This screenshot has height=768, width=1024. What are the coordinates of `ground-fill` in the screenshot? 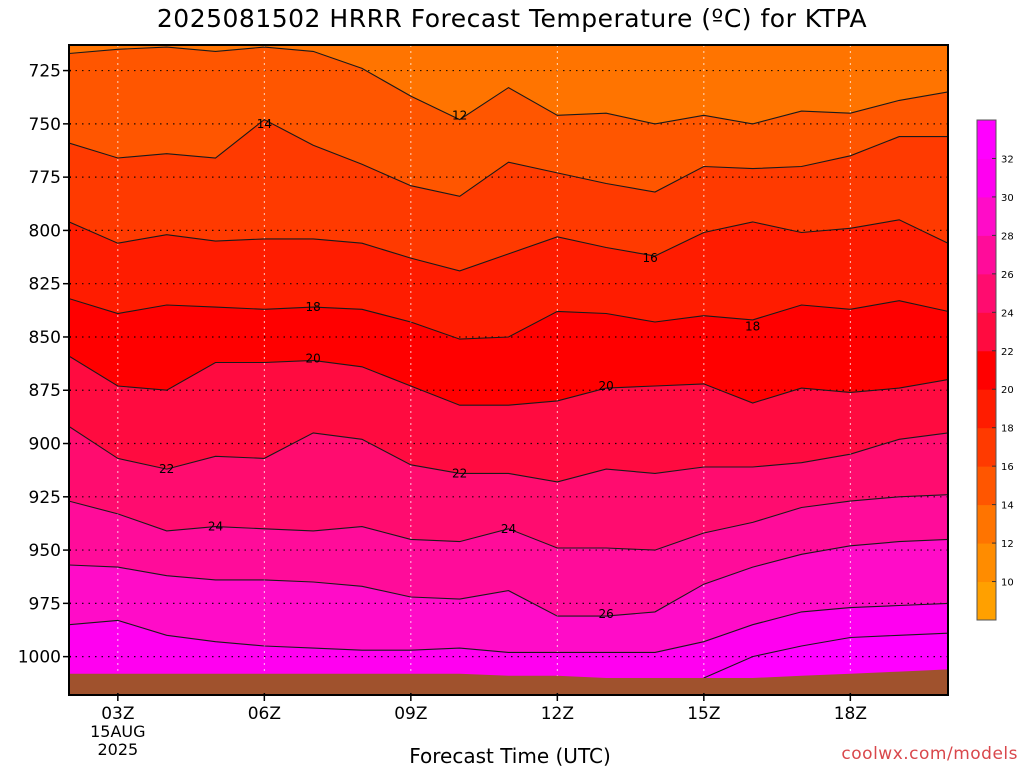 It's located at (508, 682).